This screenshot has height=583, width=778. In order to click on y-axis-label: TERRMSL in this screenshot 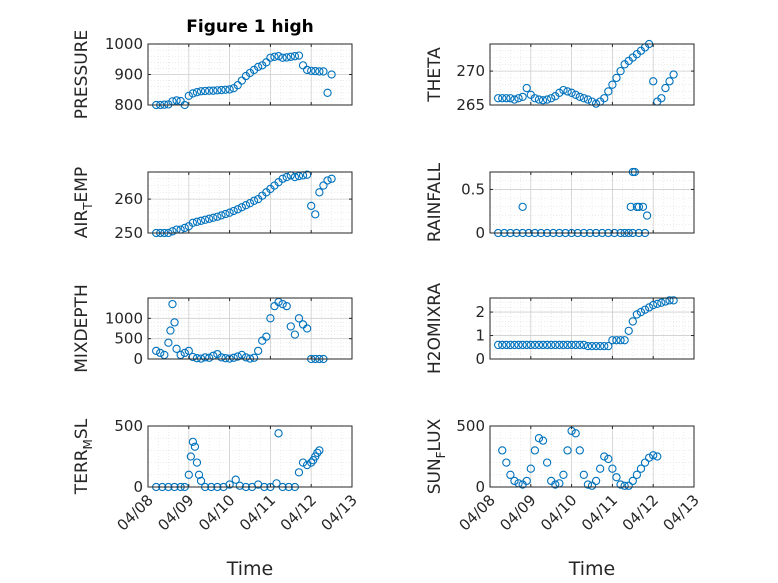, I will do `click(83, 456)`.